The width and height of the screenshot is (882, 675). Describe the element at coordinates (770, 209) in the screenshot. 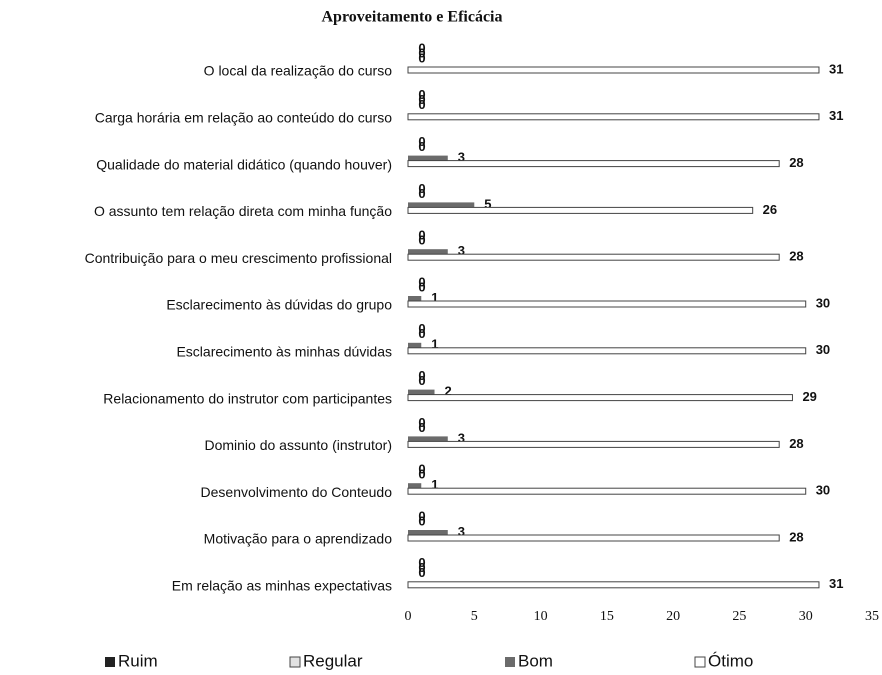

I see `data-label: 26` at that location.